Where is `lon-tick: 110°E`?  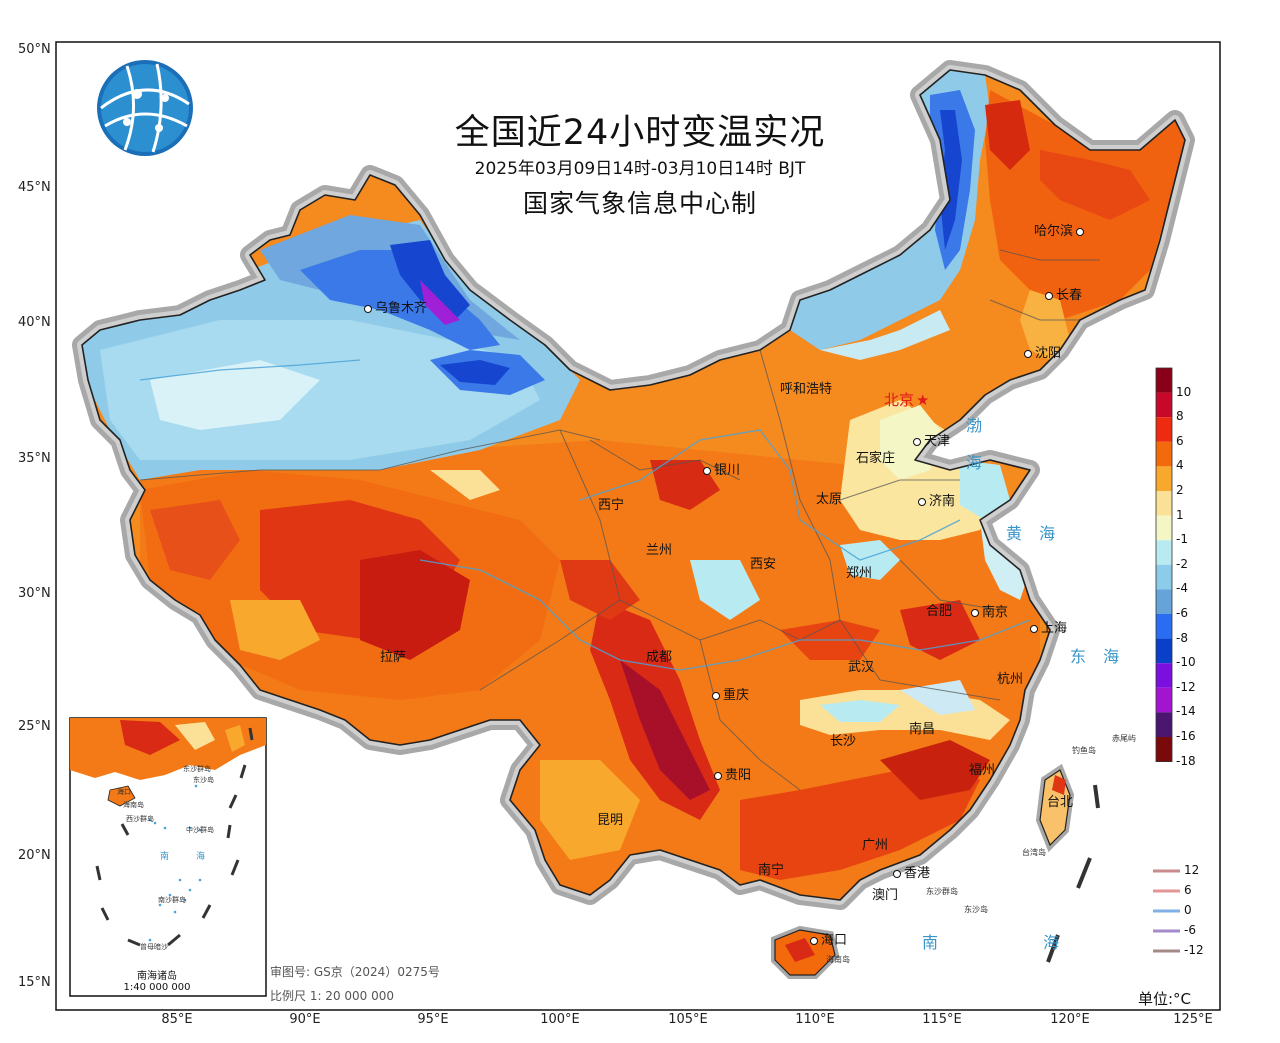
lon-tick: 110°E is located at coordinates (815, 1019).